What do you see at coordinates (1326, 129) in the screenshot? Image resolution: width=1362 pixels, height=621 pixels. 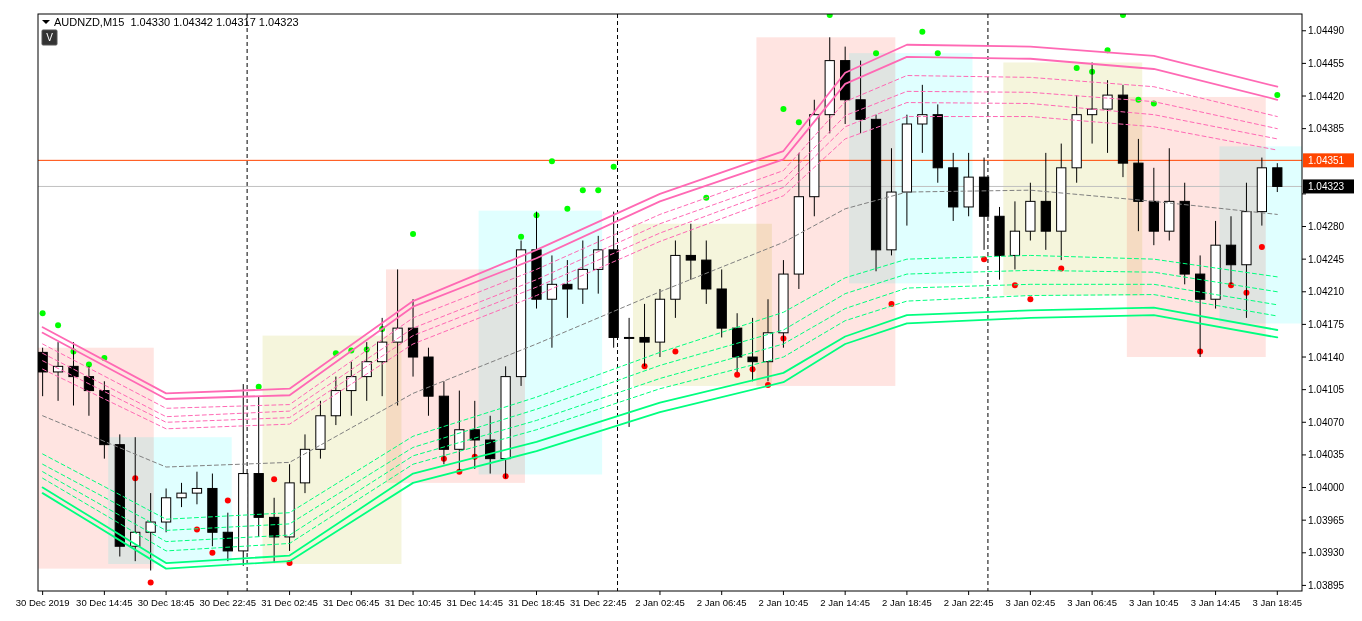 I see `y-tick-label: 1.04385` at bounding box center [1326, 129].